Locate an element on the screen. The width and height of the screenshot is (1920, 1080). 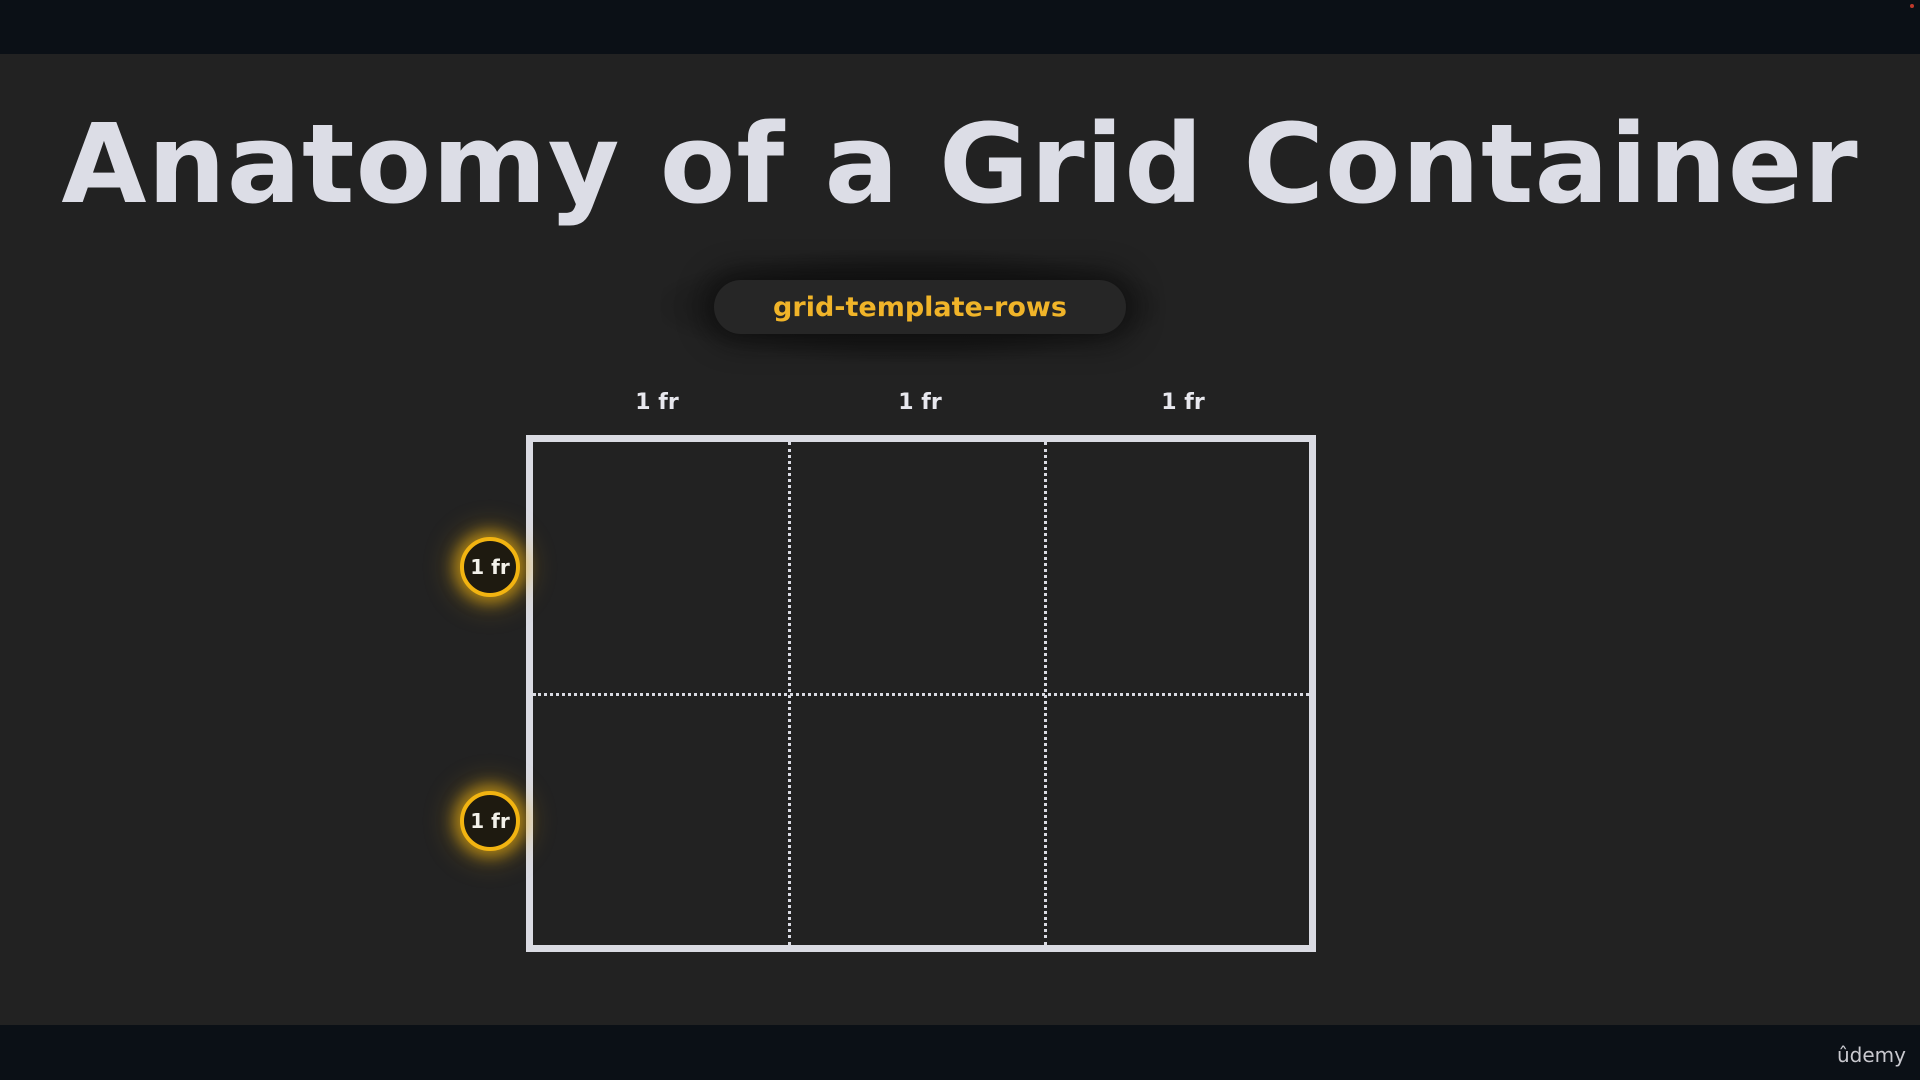
property-label: grid-template-rows is located at coordinates (920, 307).